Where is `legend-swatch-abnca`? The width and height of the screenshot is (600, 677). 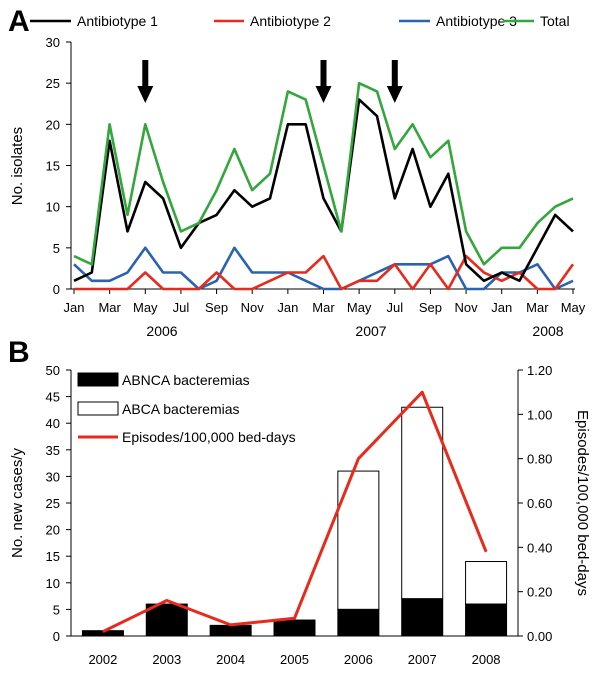 legend-swatch-abnca is located at coordinates (98, 379).